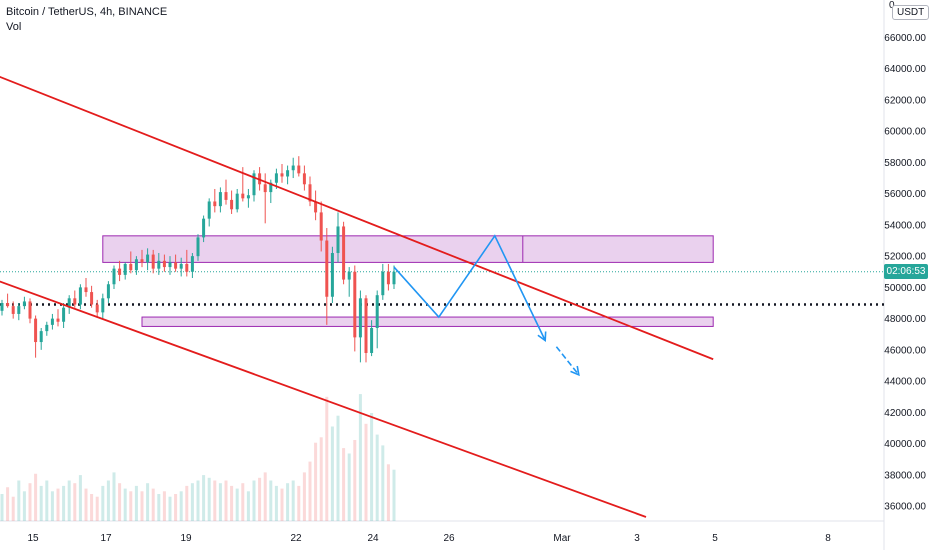  Describe the element at coordinates (373, 538) in the screenshot. I see `x-tick-label: 24` at that location.